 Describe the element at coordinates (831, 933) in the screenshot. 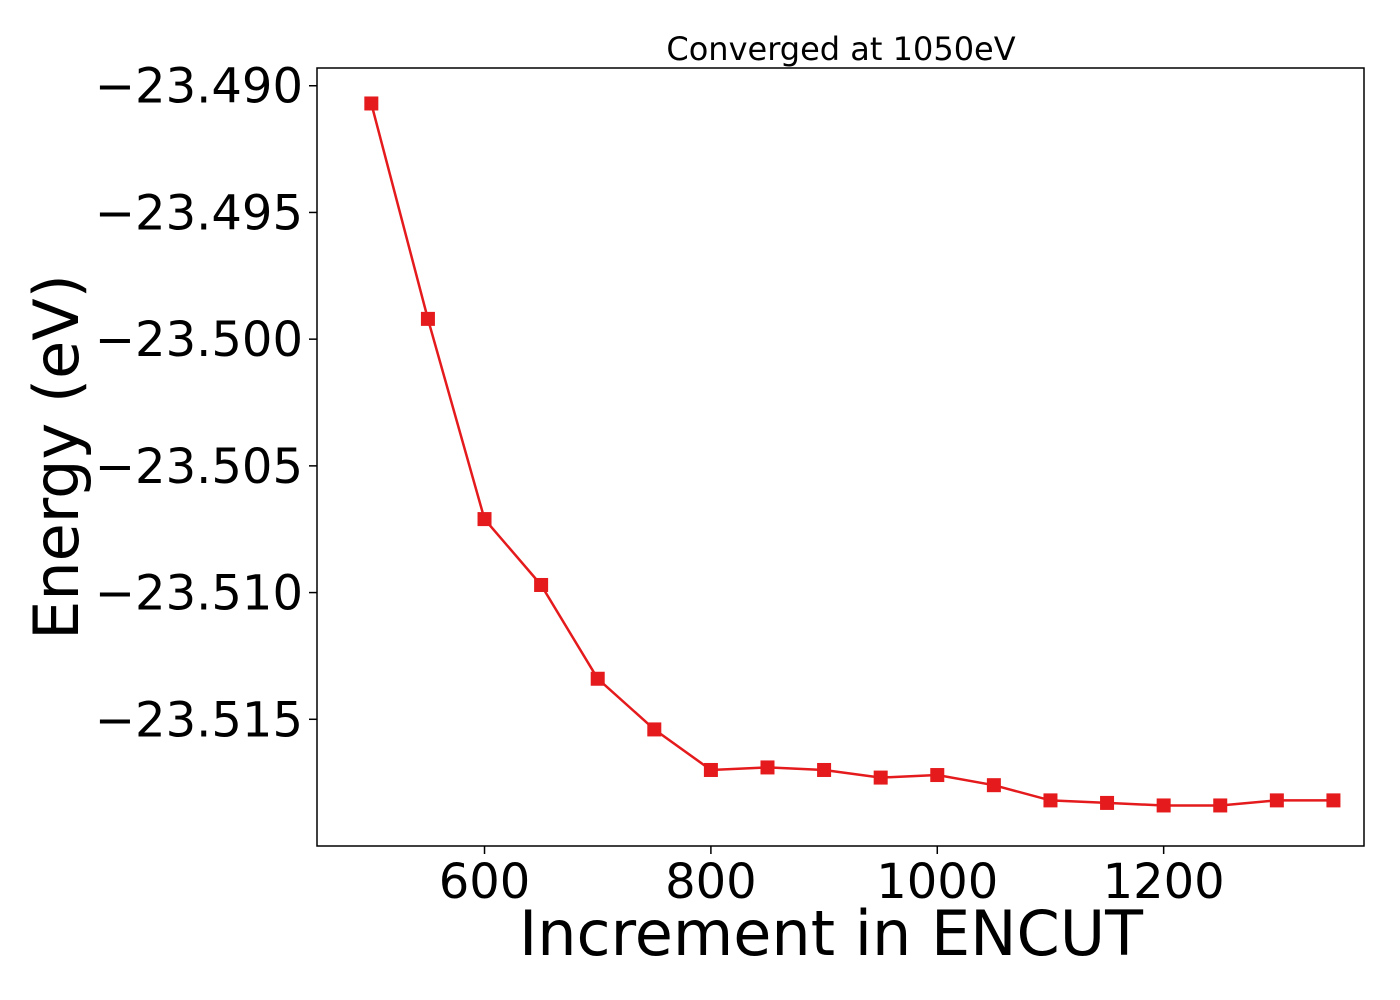

I see `x-axis-label: Increment in ENCUT` at that location.